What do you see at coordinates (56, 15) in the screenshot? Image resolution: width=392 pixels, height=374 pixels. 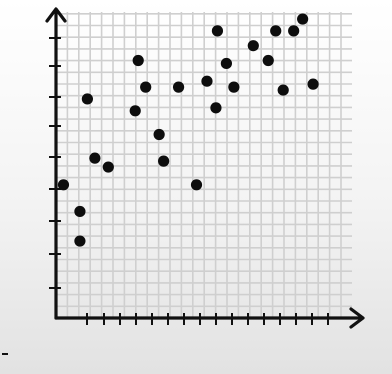 I see `y-axis-arrow` at bounding box center [56, 15].